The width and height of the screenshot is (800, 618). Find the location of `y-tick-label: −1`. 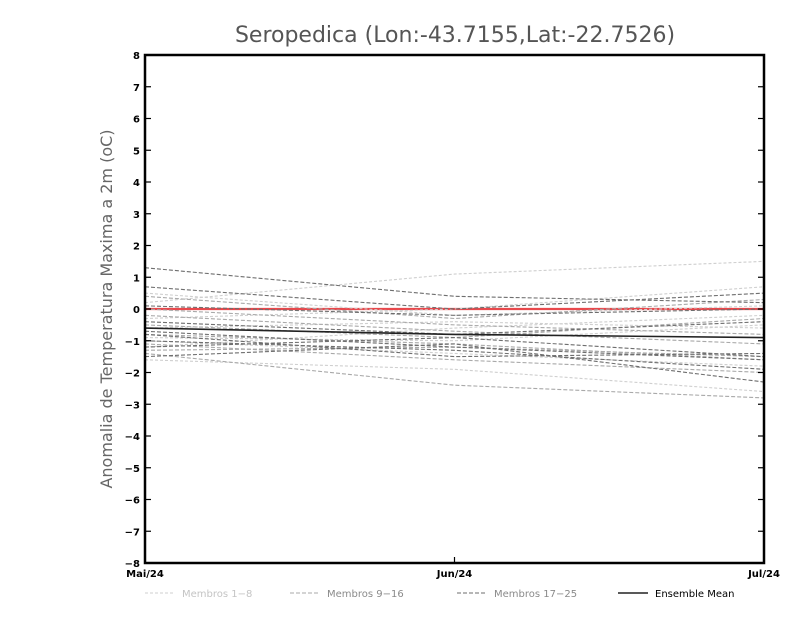

y-tick-label: −1 is located at coordinates (132, 342).